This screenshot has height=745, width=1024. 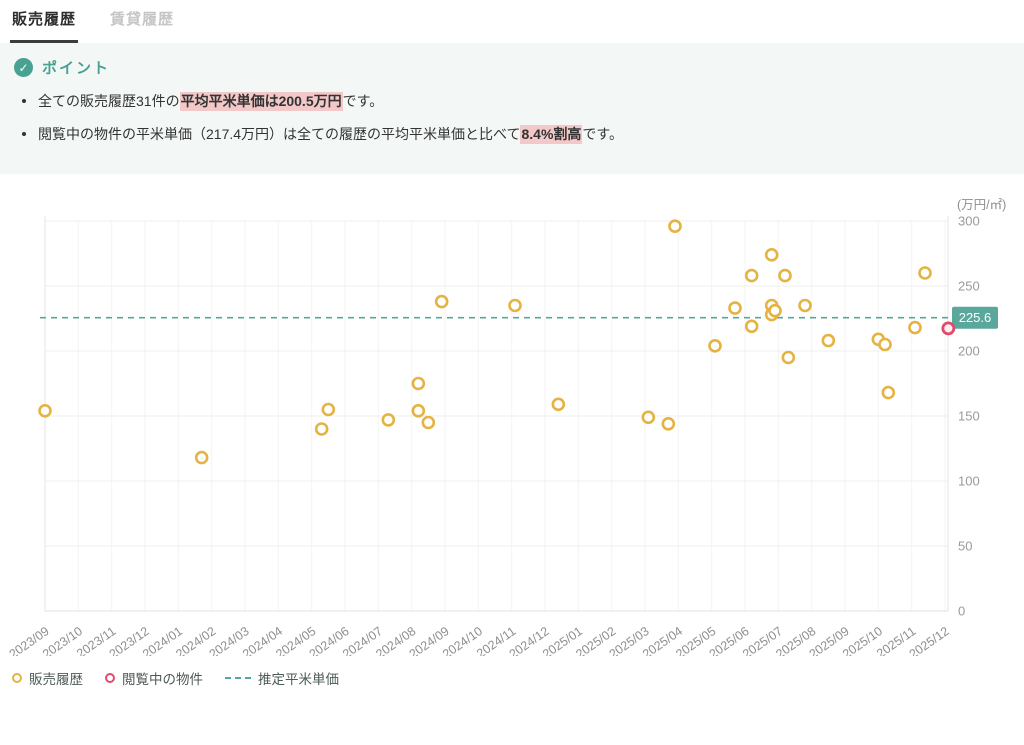 What do you see at coordinates (201, 457) in the screenshot?
I see `sales-history-point: 2024/01 118` at bounding box center [201, 457].